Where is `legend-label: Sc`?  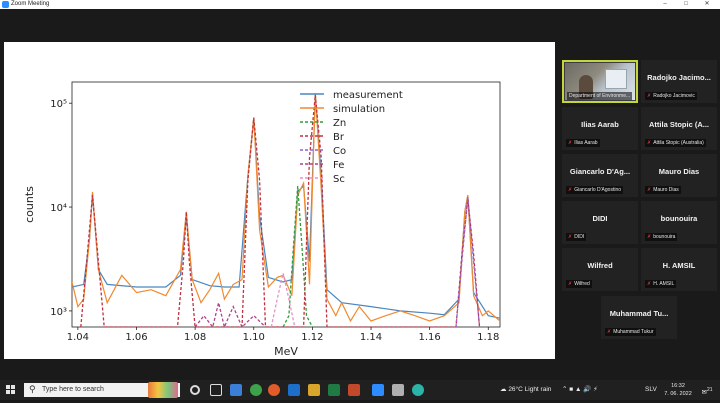
legend-label: Sc is located at coordinates (339, 179).